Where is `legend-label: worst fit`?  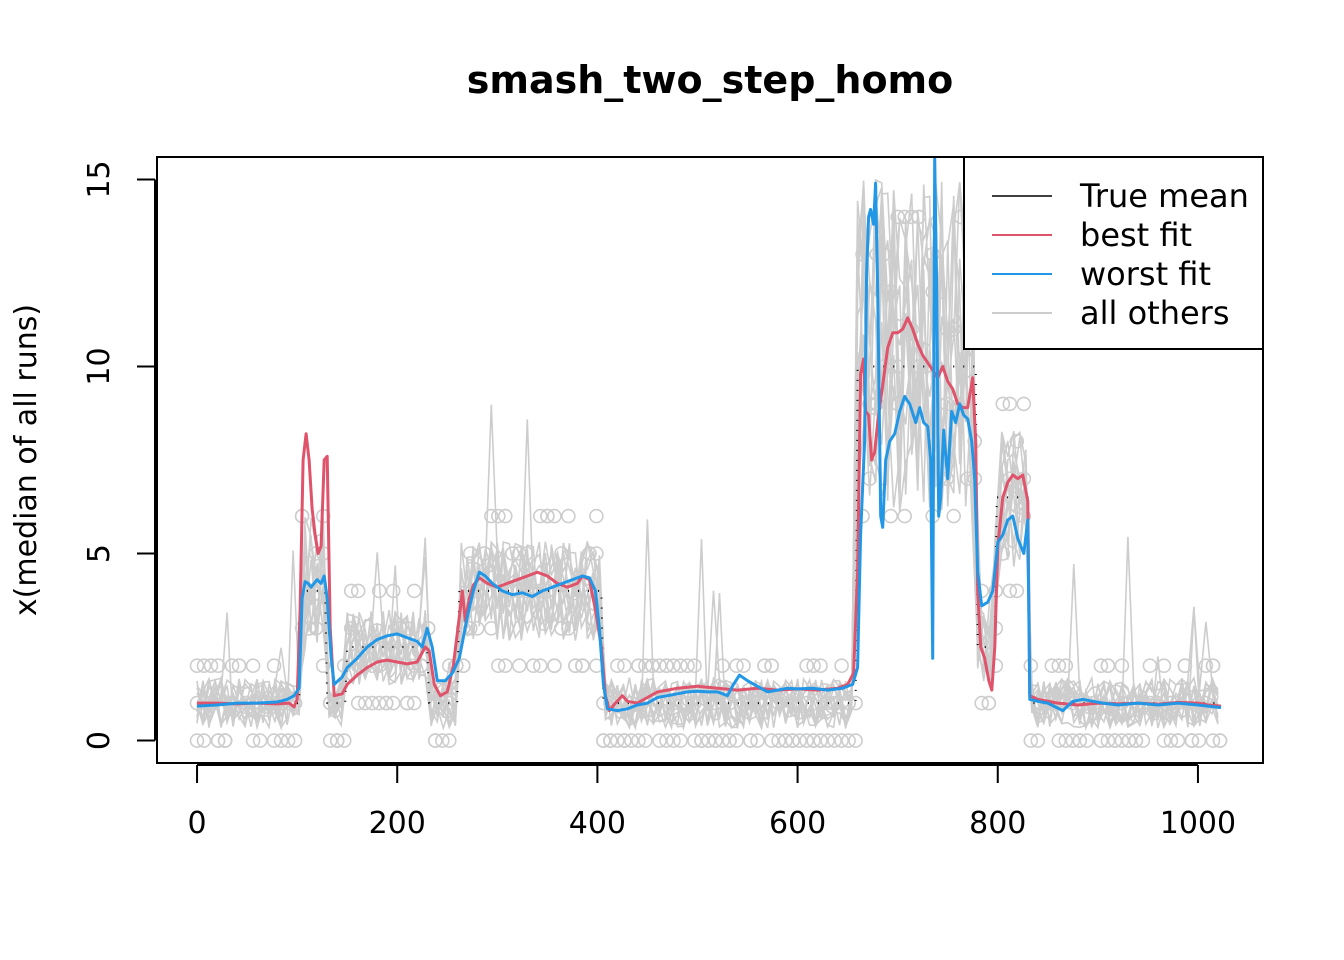 legend-label: worst fit is located at coordinates (1145, 274).